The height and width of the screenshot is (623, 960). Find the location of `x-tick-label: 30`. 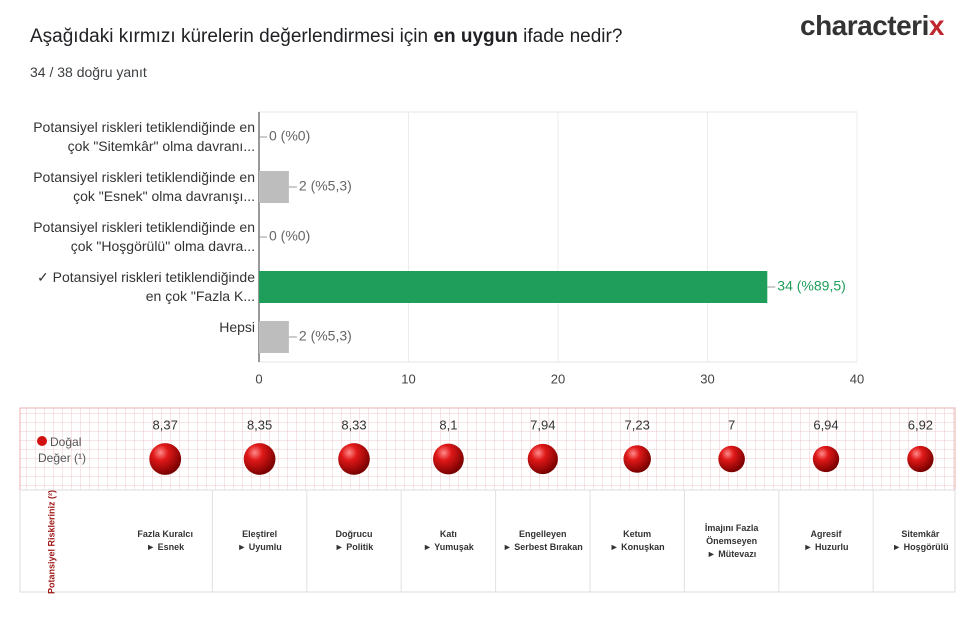

x-tick-label: 30 is located at coordinates (707, 378).